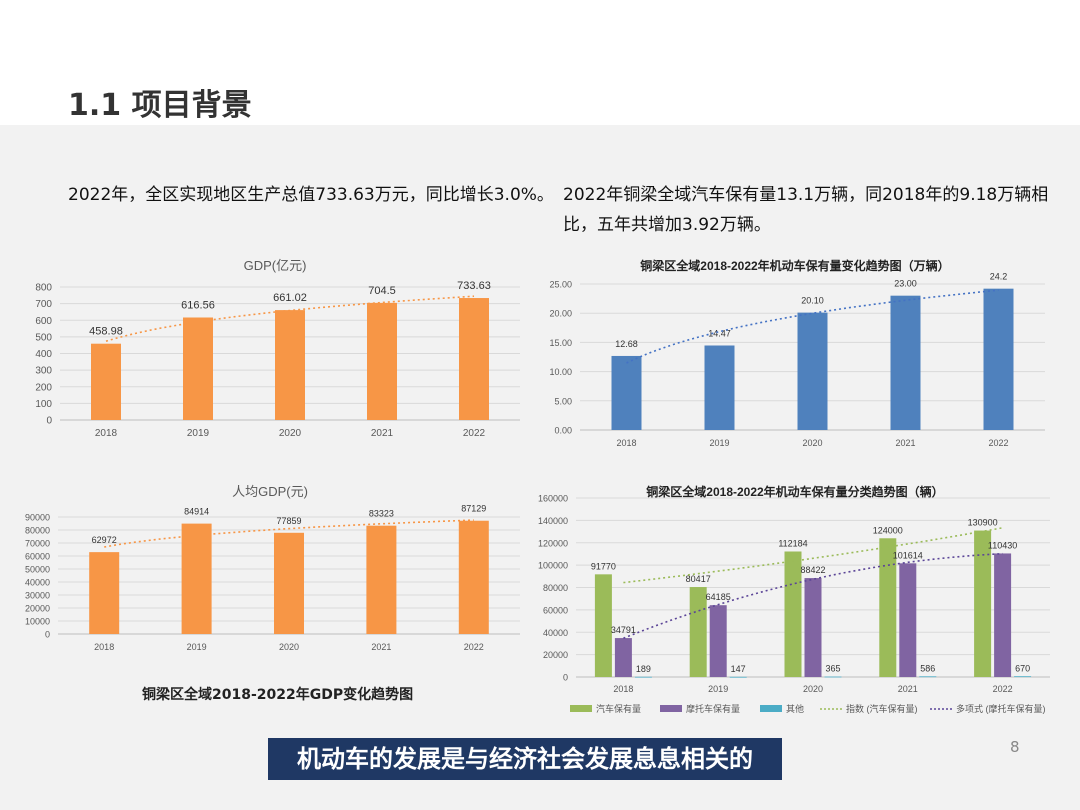  I want to click on data-label: 661.02, so click(290, 298).